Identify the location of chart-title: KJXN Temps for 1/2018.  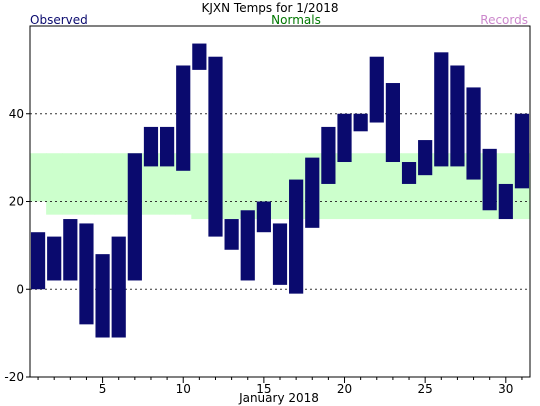
(270, 8).